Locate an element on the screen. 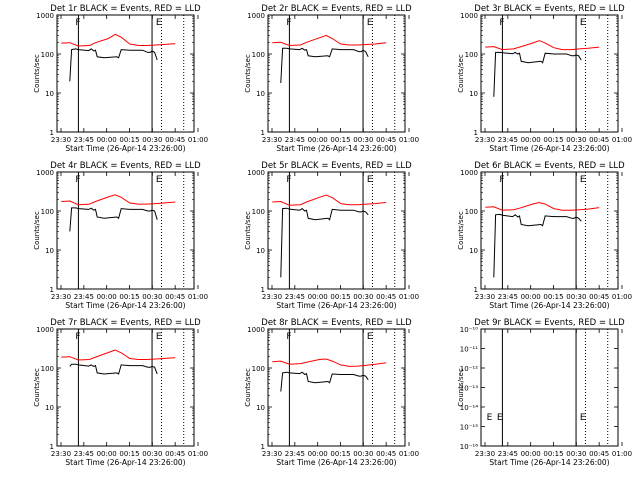 Image resolution: width=640 pixels, height=480 pixels. y-tick-label: 10⁻¹³ is located at coordinates (469, 389).